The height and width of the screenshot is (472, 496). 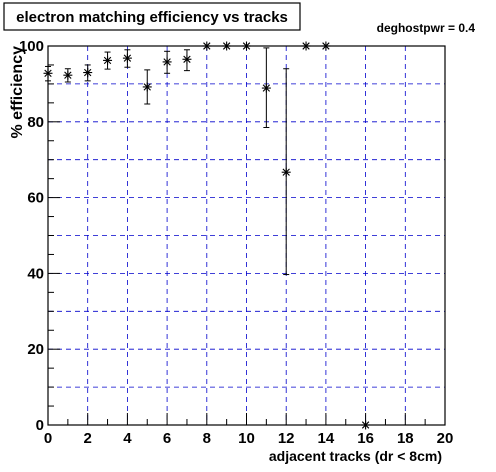 I want to click on title-box, so click(x=152, y=16).